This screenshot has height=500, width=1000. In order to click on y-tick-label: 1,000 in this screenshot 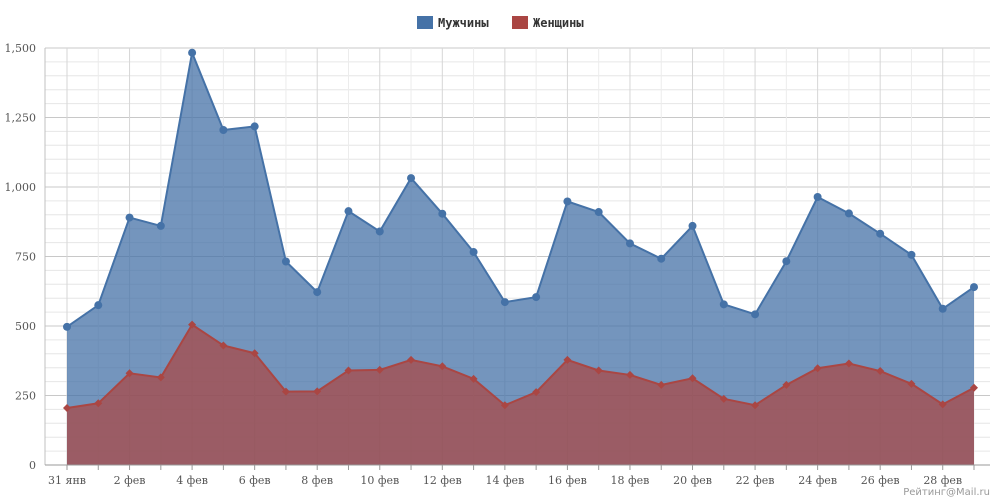, I will do `click(21, 187)`.